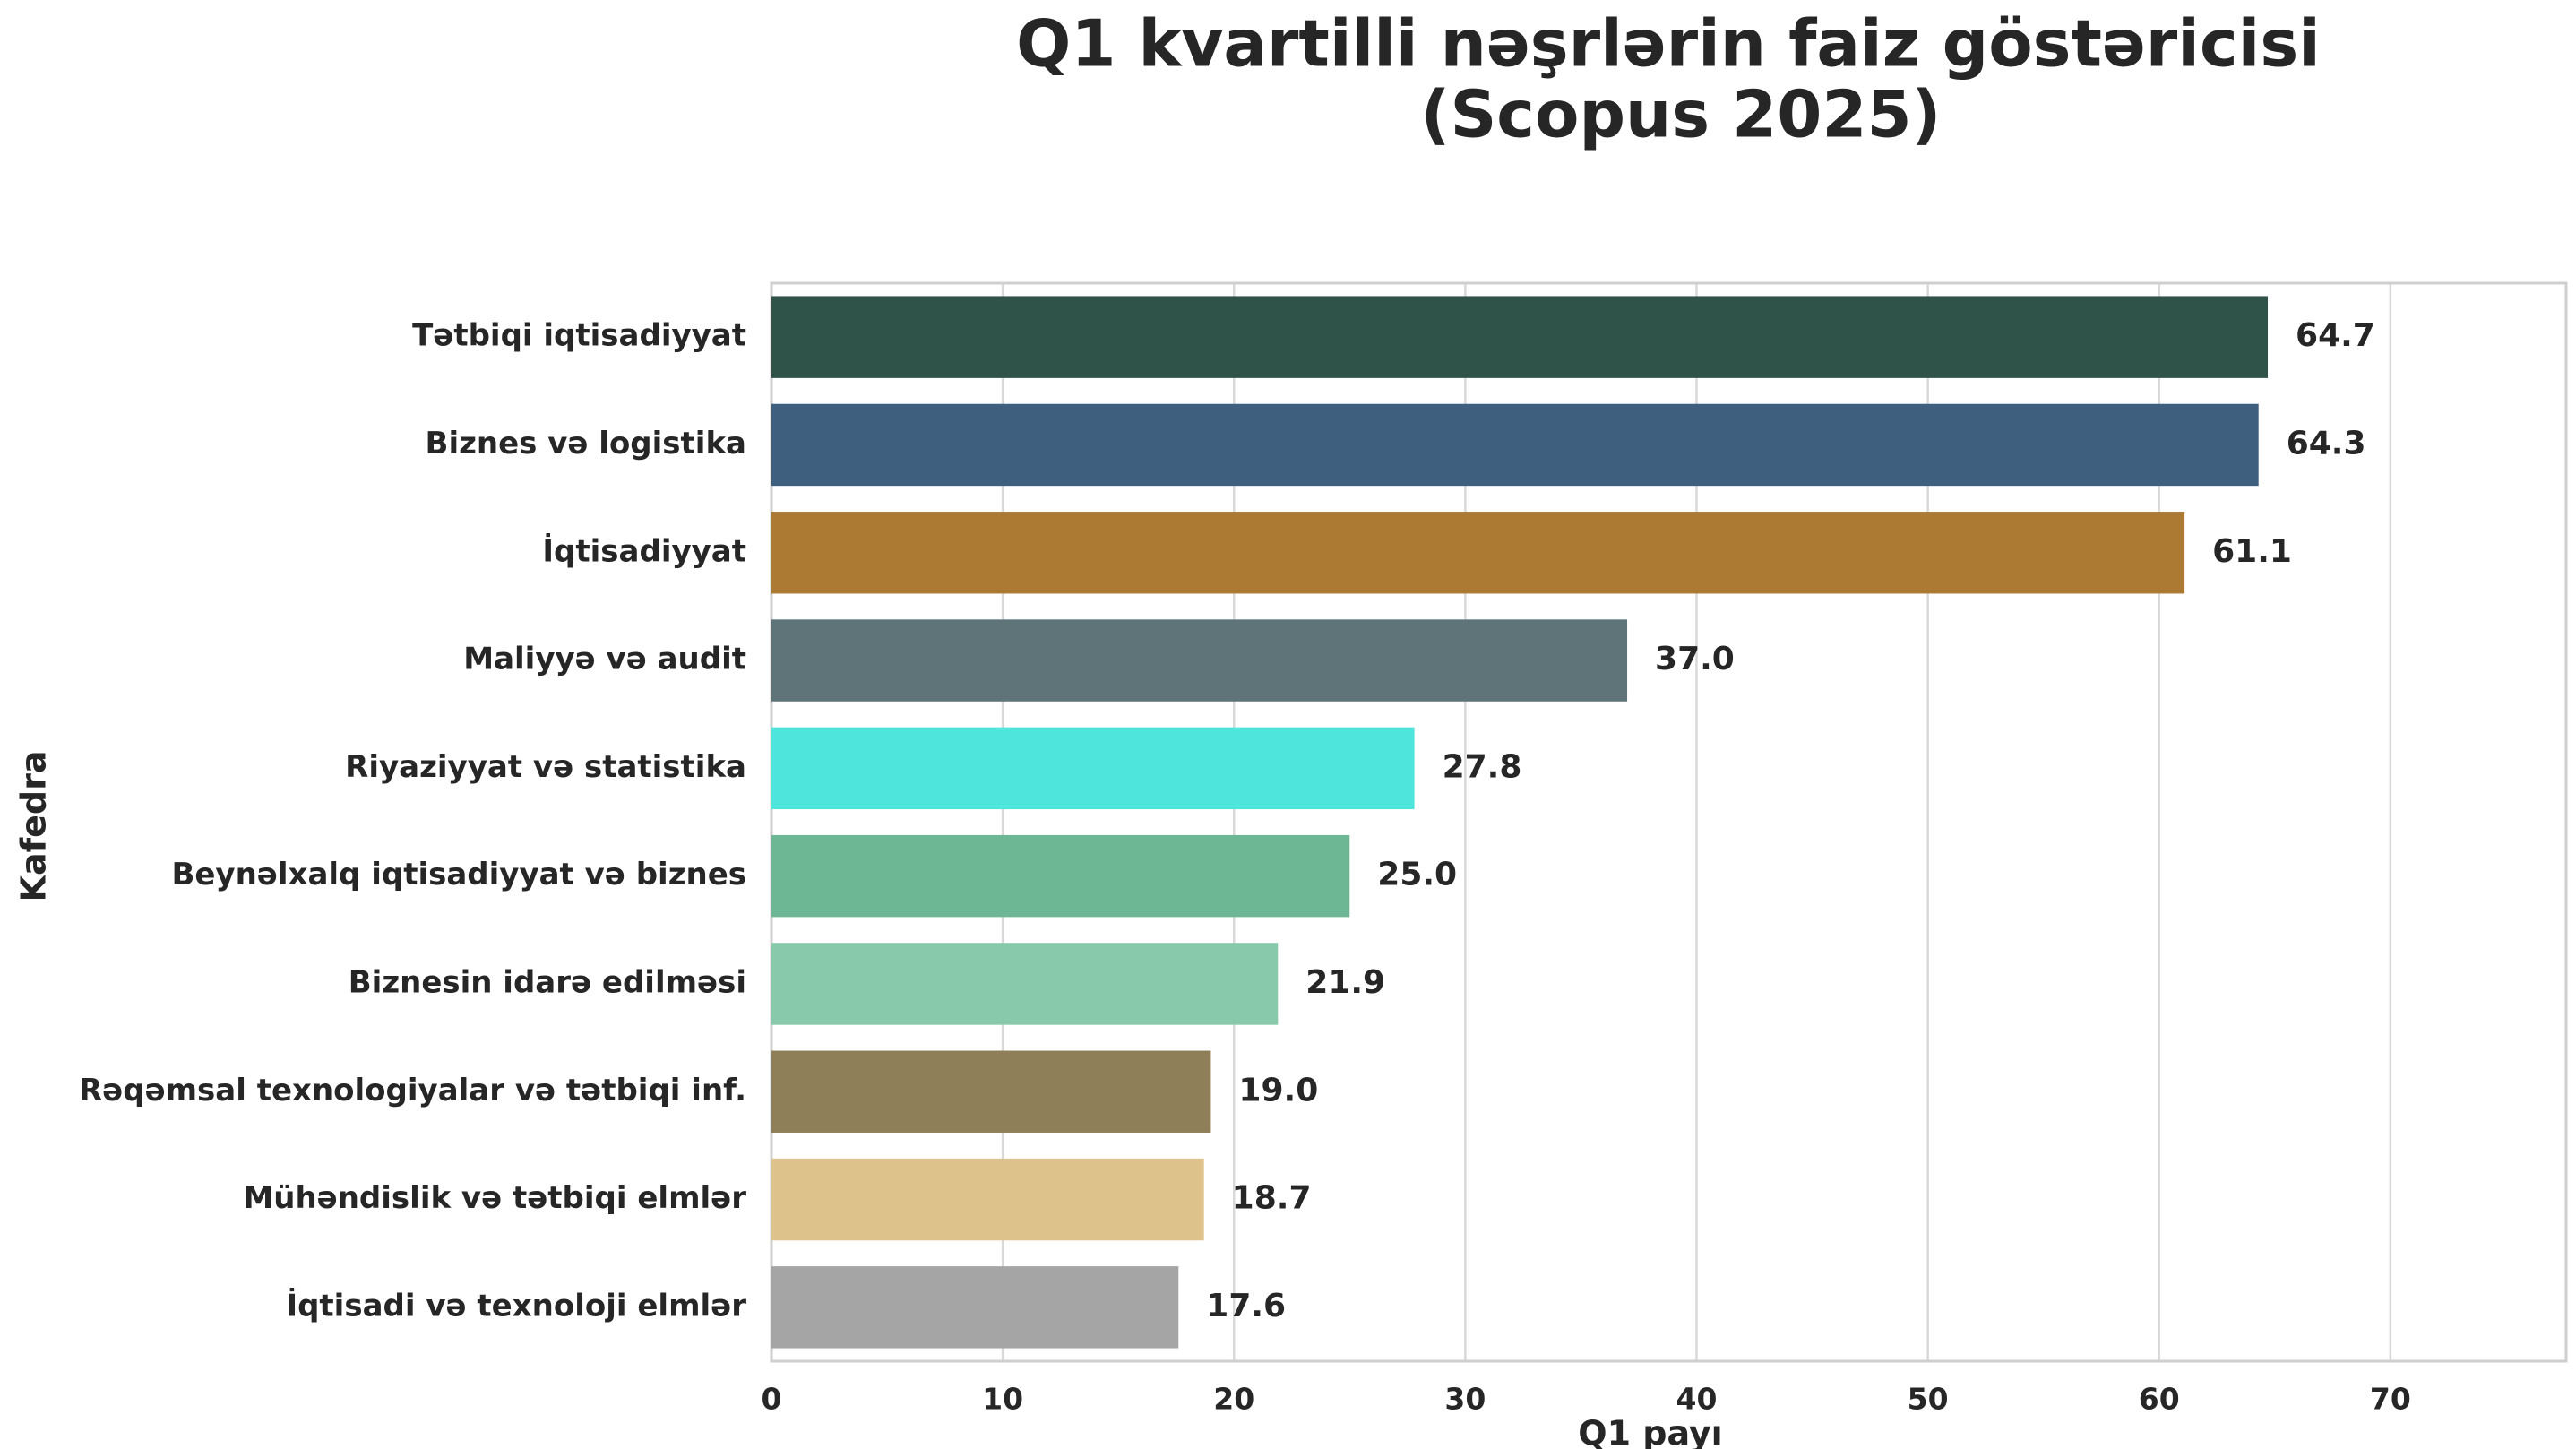 The height and width of the screenshot is (1449, 2576). I want to click on value-label: 37.0, so click(1695, 659).